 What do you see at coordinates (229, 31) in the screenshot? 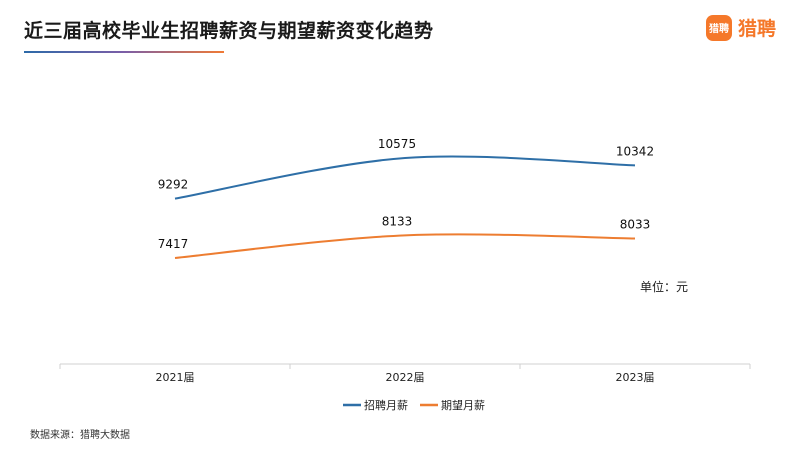
I see `page-title: 近三届高校毕业生招聘薪资与期望薪资变化趋势` at bounding box center [229, 31].